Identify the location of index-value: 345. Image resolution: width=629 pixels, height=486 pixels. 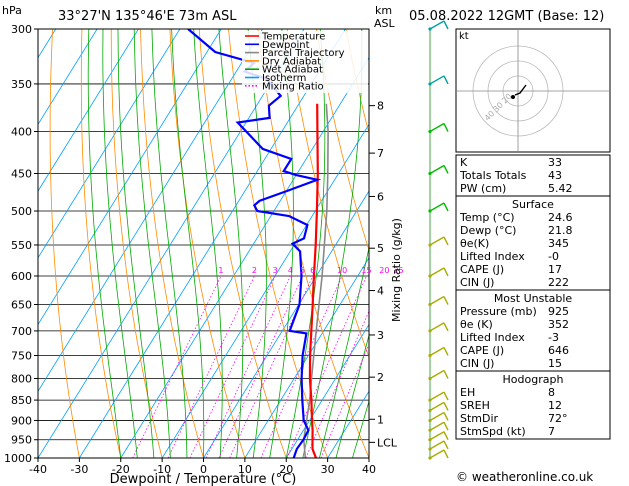
(558, 243).